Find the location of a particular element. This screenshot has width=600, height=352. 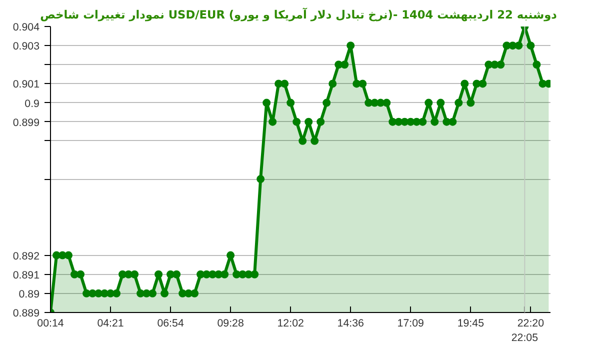

x-tick-label: 14:36 is located at coordinates (350, 324).